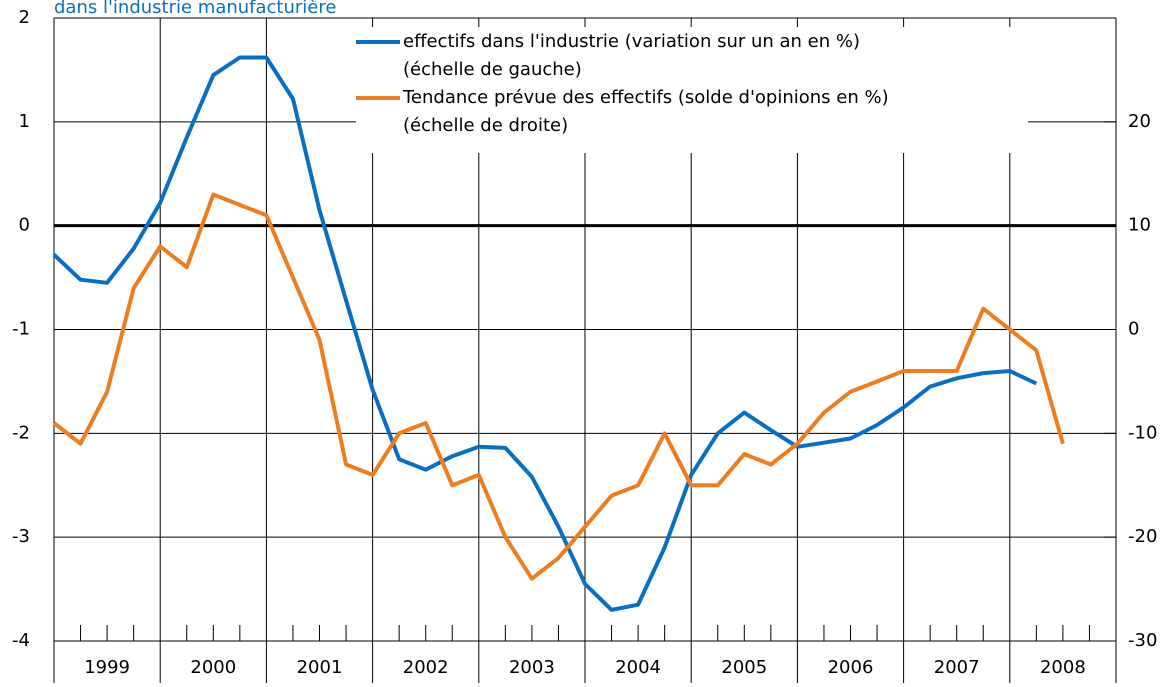  What do you see at coordinates (532, 667) in the screenshot?
I see `x-tick-label: 2003` at bounding box center [532, 667].